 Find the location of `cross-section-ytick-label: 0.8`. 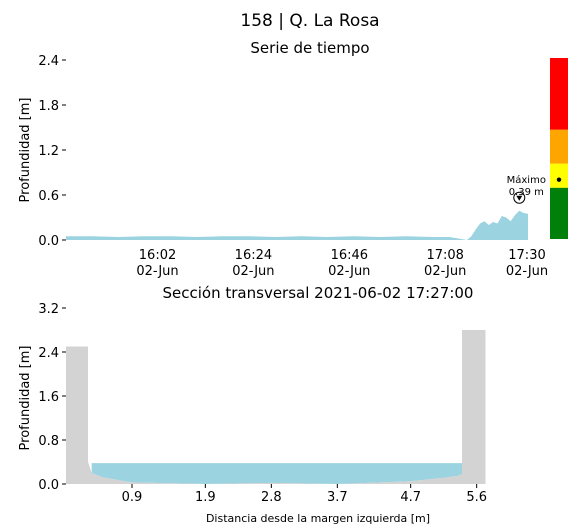

cross-section-ytick-label: 0.8 is located at coordinates (48, 441).